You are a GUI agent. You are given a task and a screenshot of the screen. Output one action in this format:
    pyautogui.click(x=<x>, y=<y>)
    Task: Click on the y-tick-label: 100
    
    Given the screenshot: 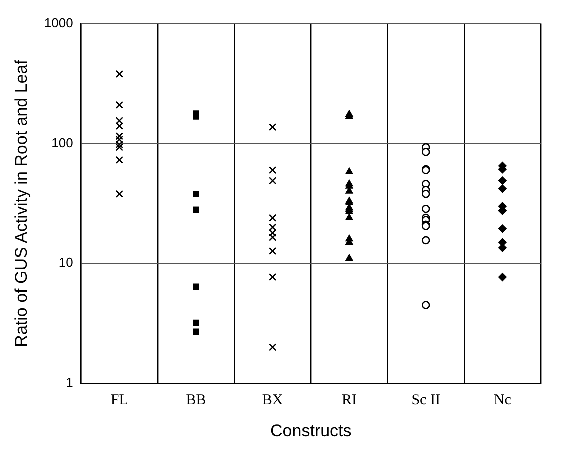 What is the action you would take?
    pyautogui.click(x=63, y=142)
    